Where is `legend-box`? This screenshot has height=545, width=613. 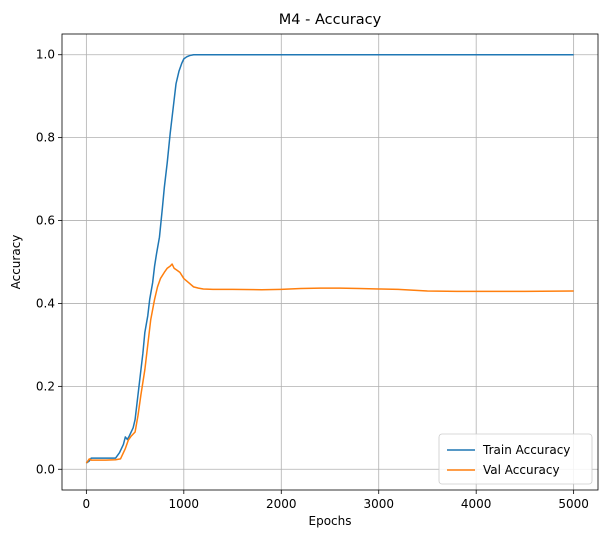 legend-box is located at coordinates (515, 459).